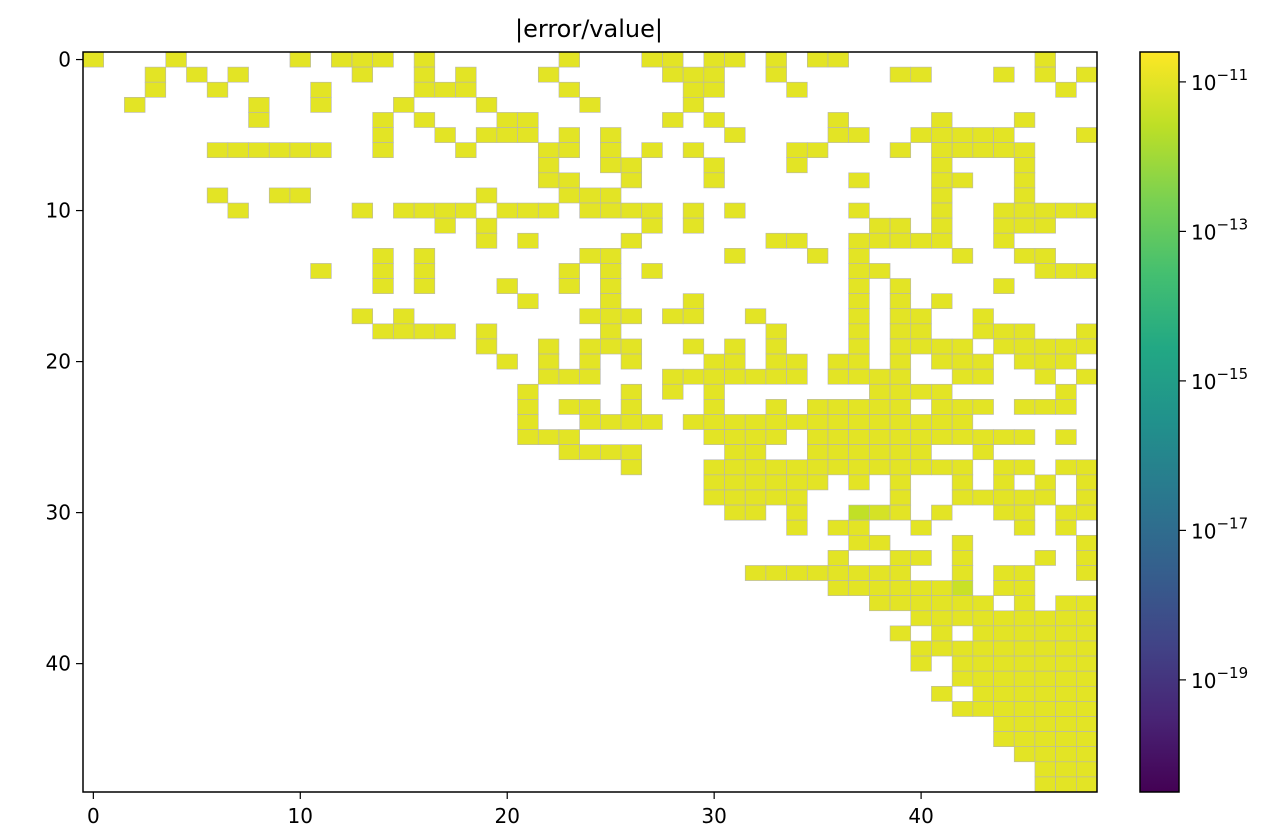 The width and height of the screenshot is (1273, 836). I want to click on y-tick-label: 40, so click(58, 664).